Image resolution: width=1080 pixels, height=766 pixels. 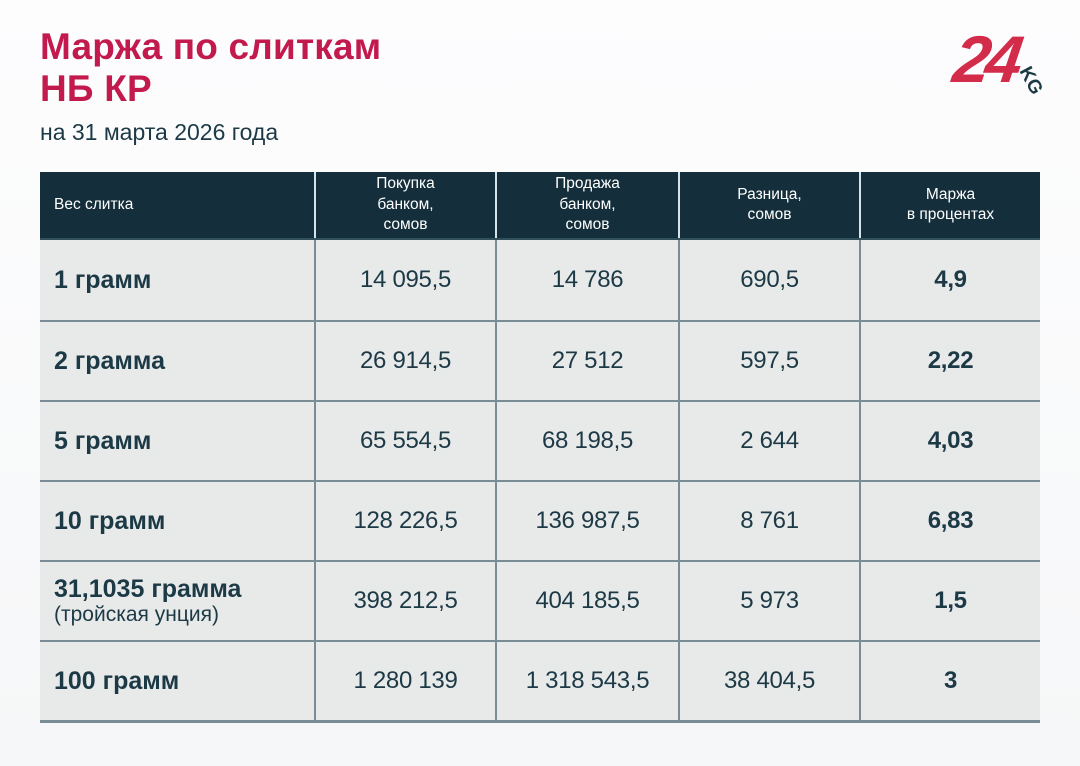 What do you see at coordinates (586, 361) in the screenshot?
I see `cell-sell: 27 512` at bounding box center [586, 361].